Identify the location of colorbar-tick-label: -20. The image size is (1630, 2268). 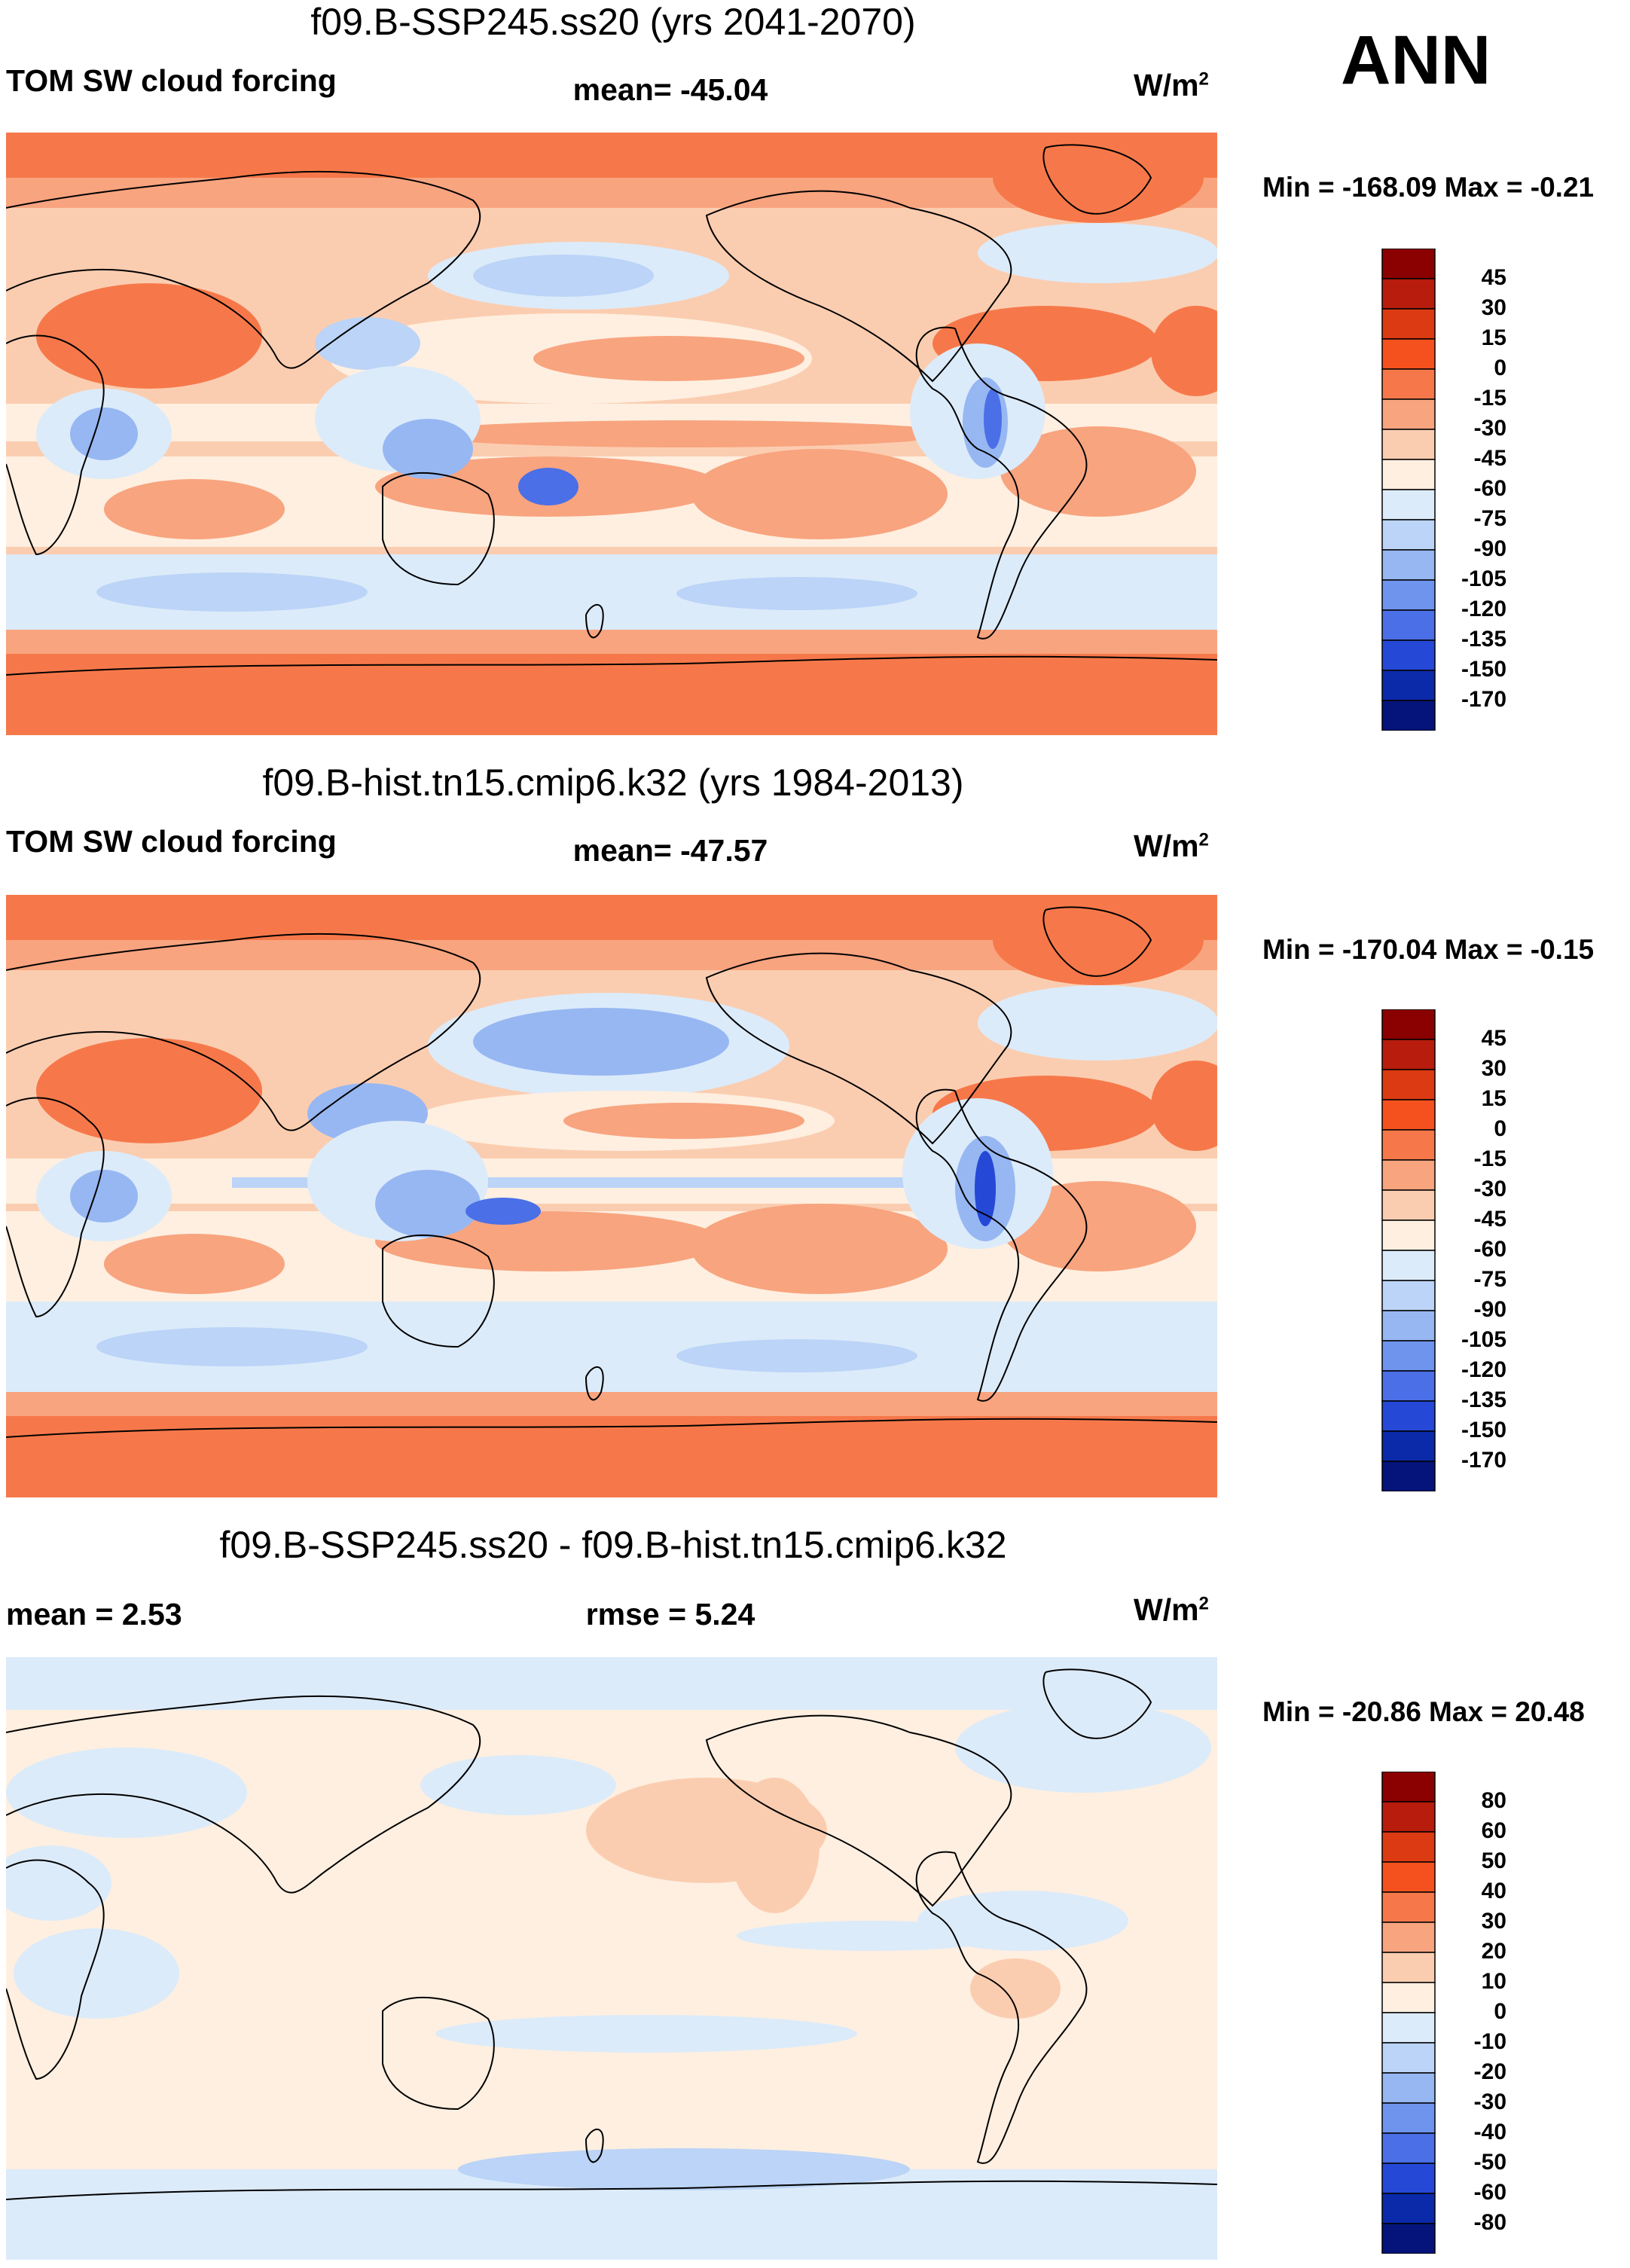
(1489, 2071).